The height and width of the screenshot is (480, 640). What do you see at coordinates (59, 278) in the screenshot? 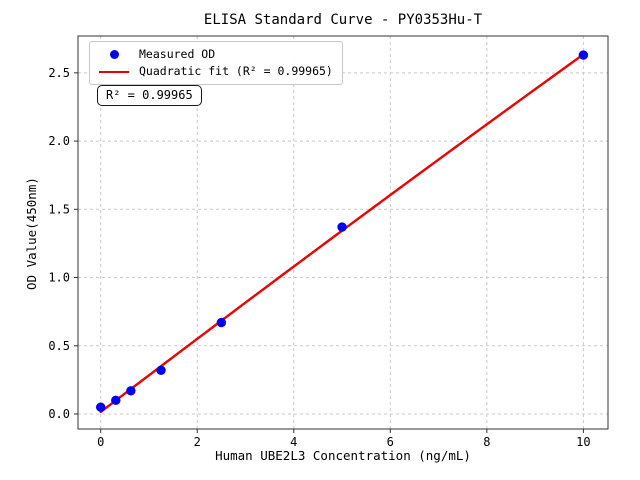
I see `y-tick-label: 1.0` at bounding box center [59, 278].